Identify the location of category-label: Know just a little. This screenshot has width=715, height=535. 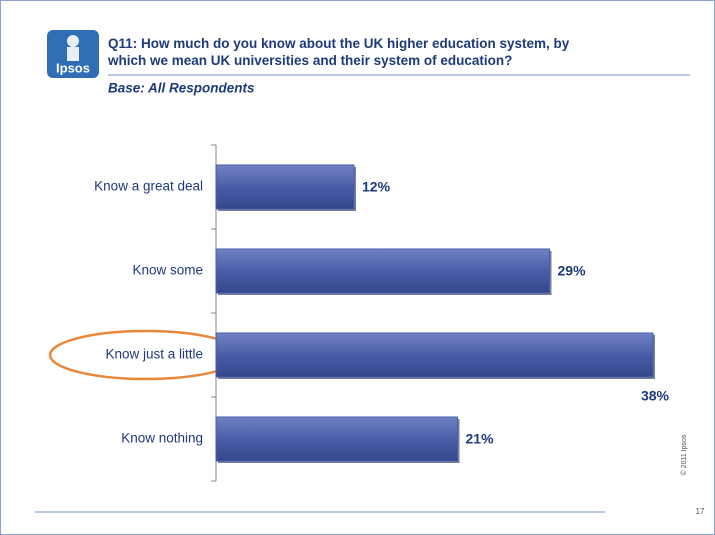
(154, 354).